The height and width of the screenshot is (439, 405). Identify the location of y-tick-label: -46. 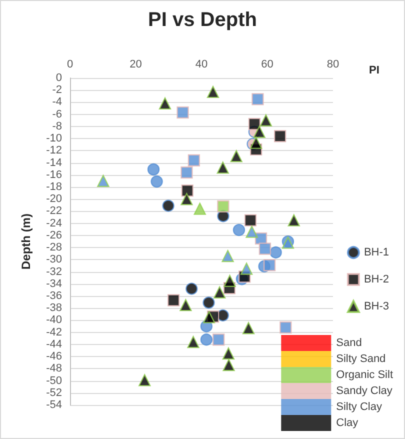
(54, 356).